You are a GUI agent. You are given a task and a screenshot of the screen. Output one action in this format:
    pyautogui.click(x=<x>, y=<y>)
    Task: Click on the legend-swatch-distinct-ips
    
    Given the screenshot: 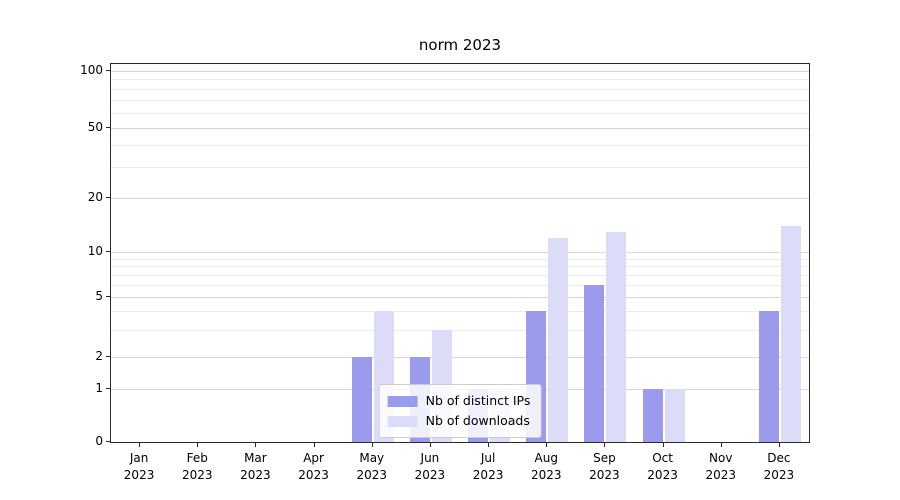 What is the action you would take?
    pyautogui.click(x=402, y=401)
    